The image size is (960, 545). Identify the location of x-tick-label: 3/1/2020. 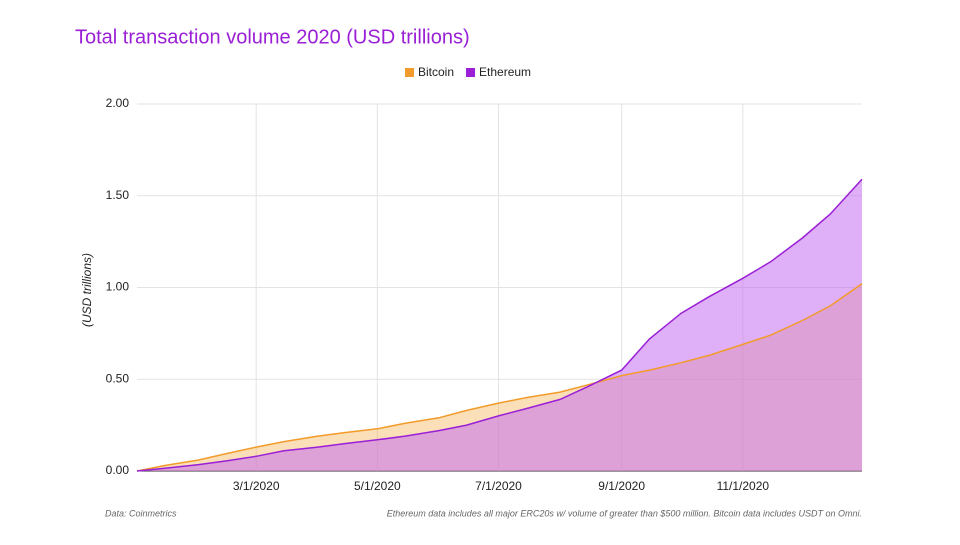
(256, 486).